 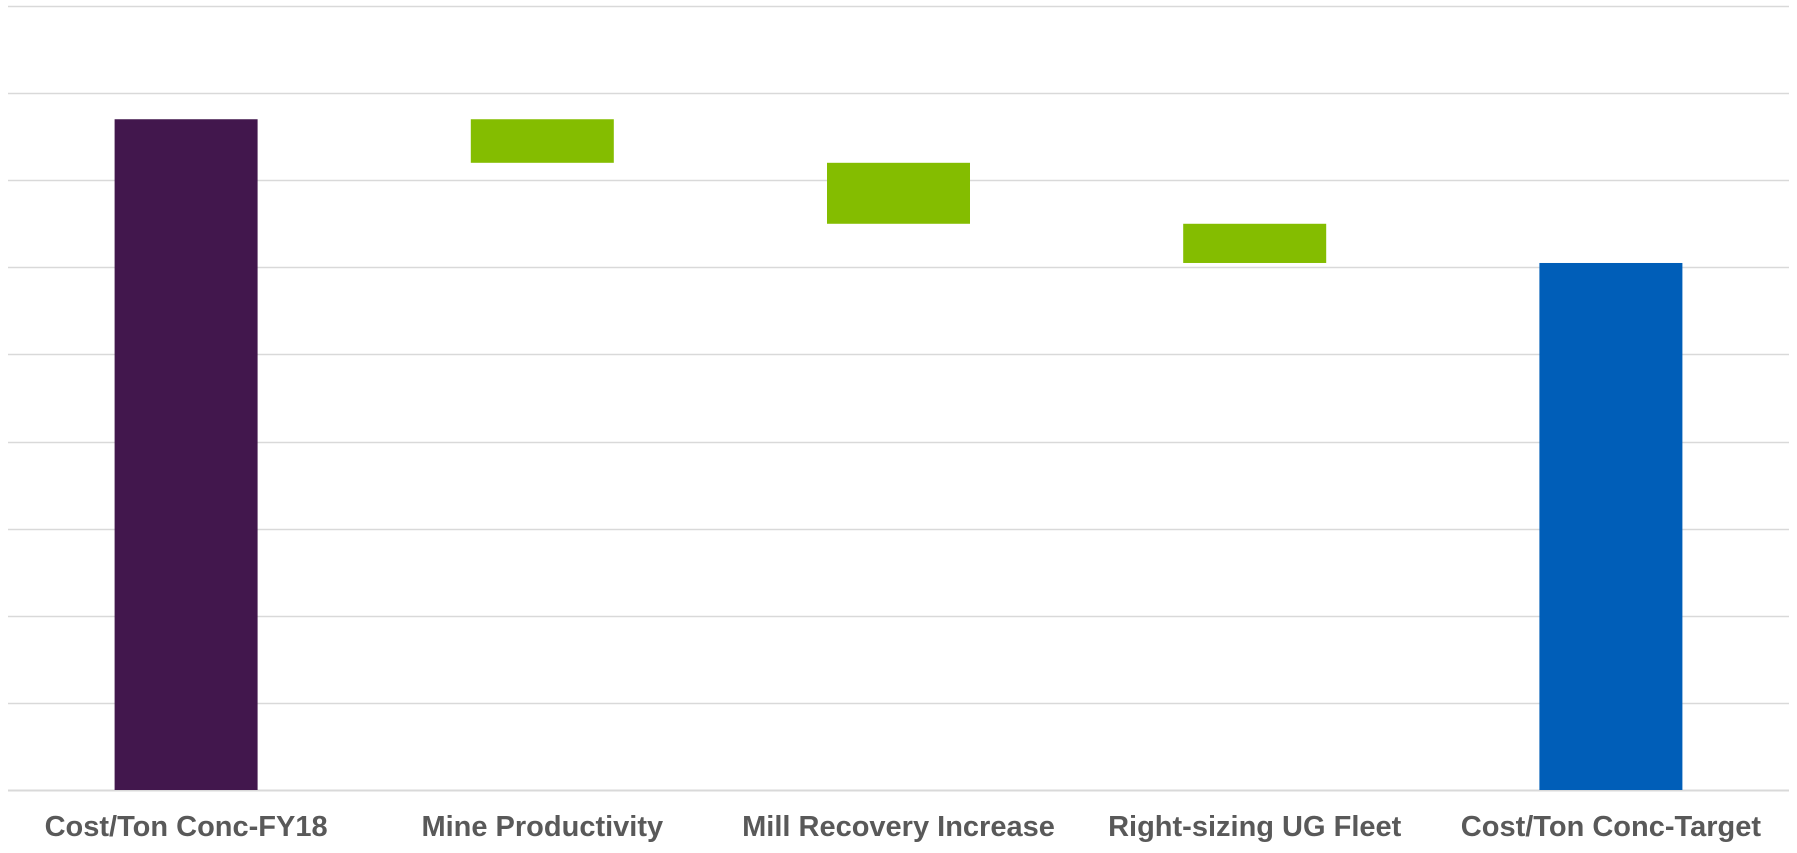 What do you see at coordinates (898, 827) in the screenshot?
I see `category-label: Mill Recovery Increase` at bounding box center [898, 827].